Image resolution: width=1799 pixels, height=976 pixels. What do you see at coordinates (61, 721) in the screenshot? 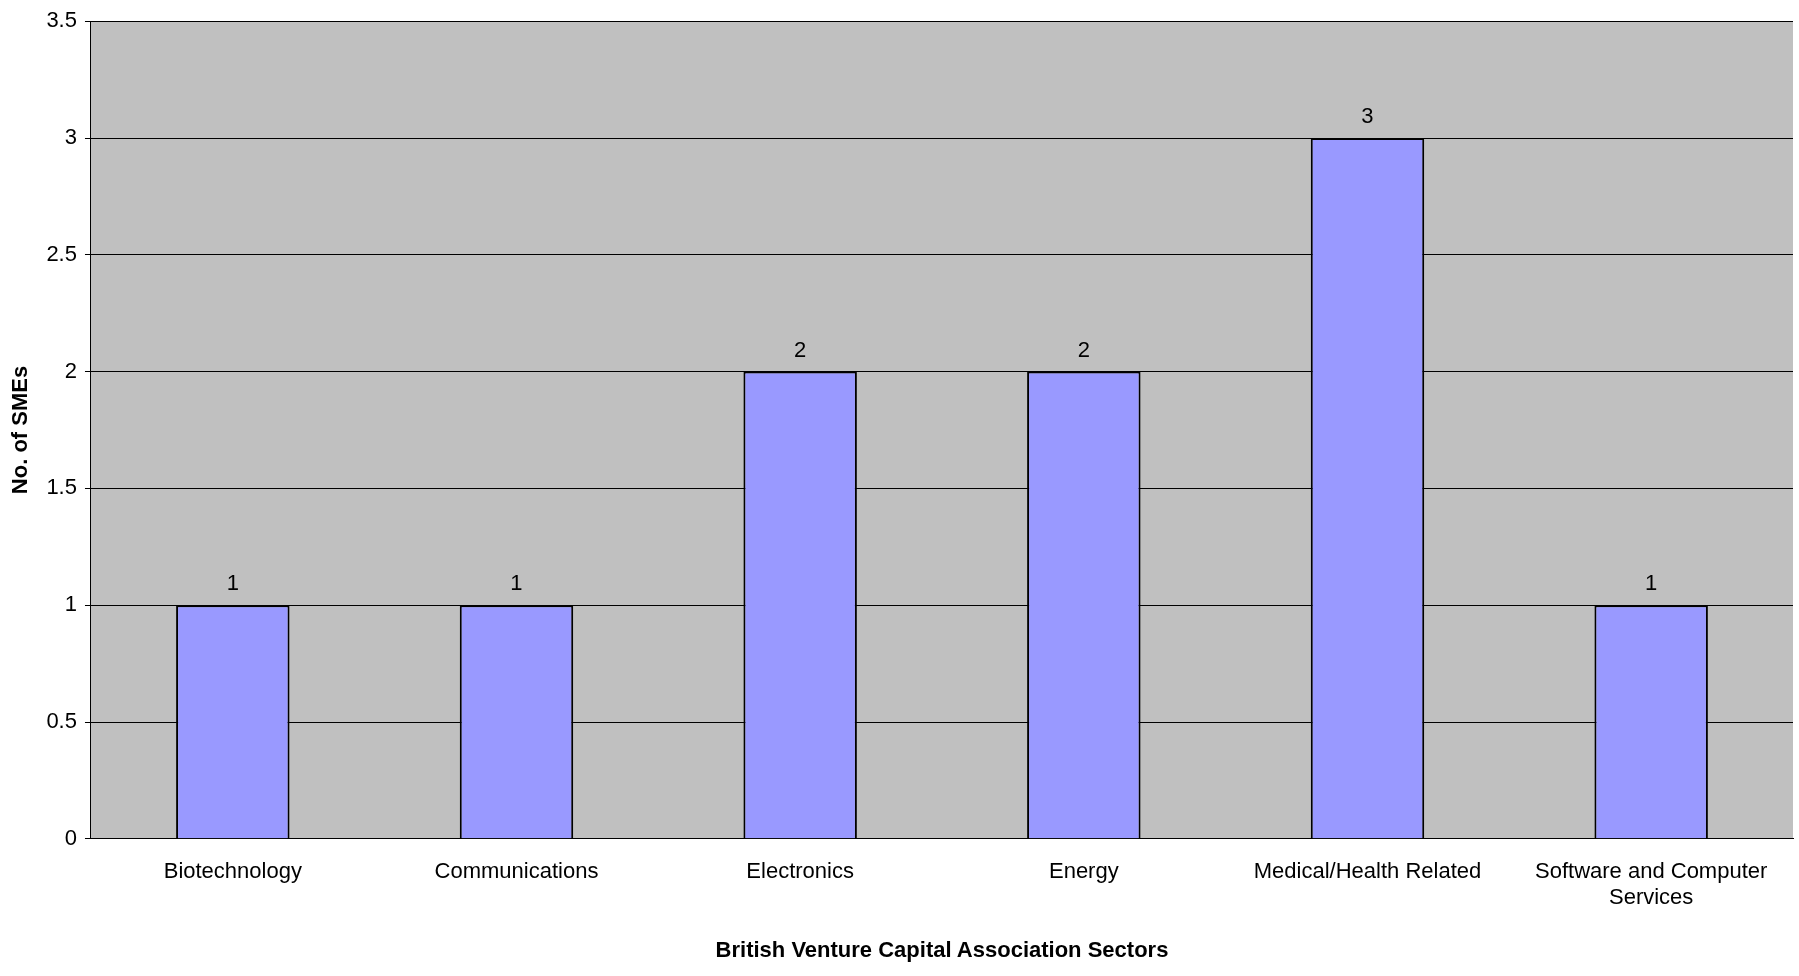
I see `y-tick-label: 0.5` at bounding box center [61, 721].